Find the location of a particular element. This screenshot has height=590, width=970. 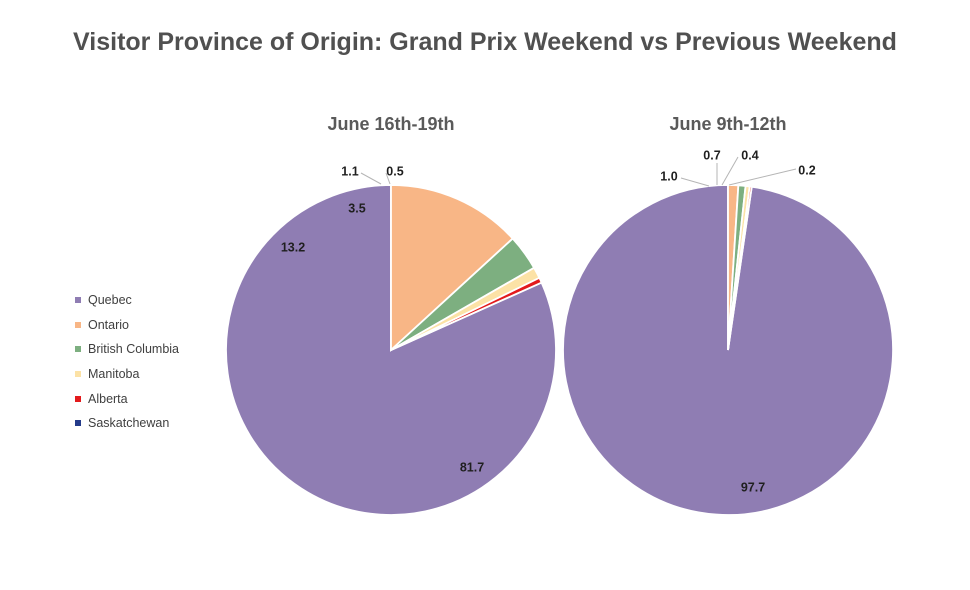

data-label-ontario: 13.2 is located at coordinates (293, 247).